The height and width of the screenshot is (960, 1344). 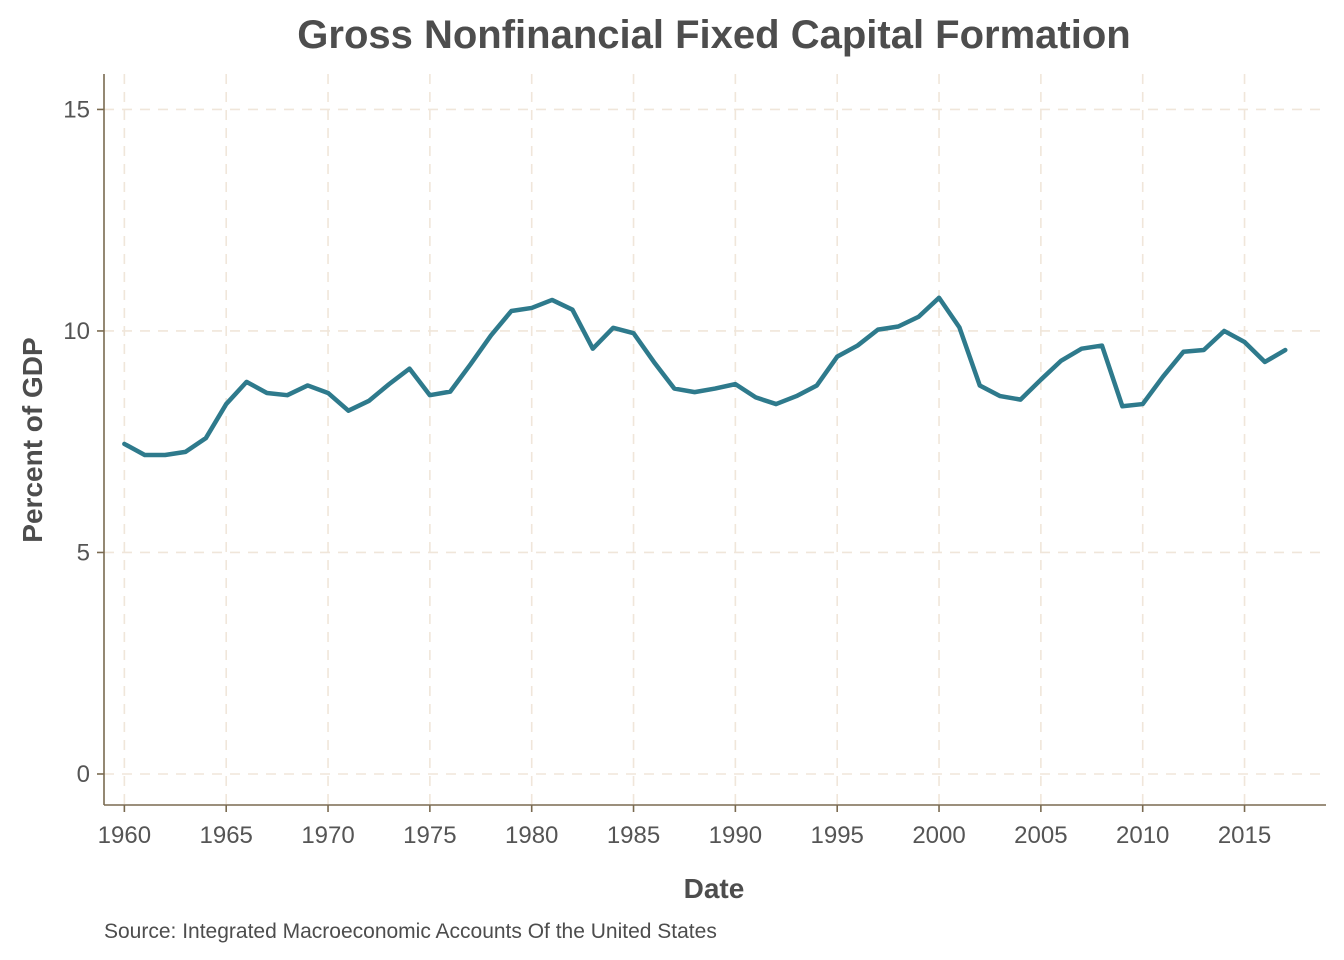 What do you see at coordinates (226, 835) in the screenshot?
I see `x-tick-label: 1965` at bounding box center [226, 835].